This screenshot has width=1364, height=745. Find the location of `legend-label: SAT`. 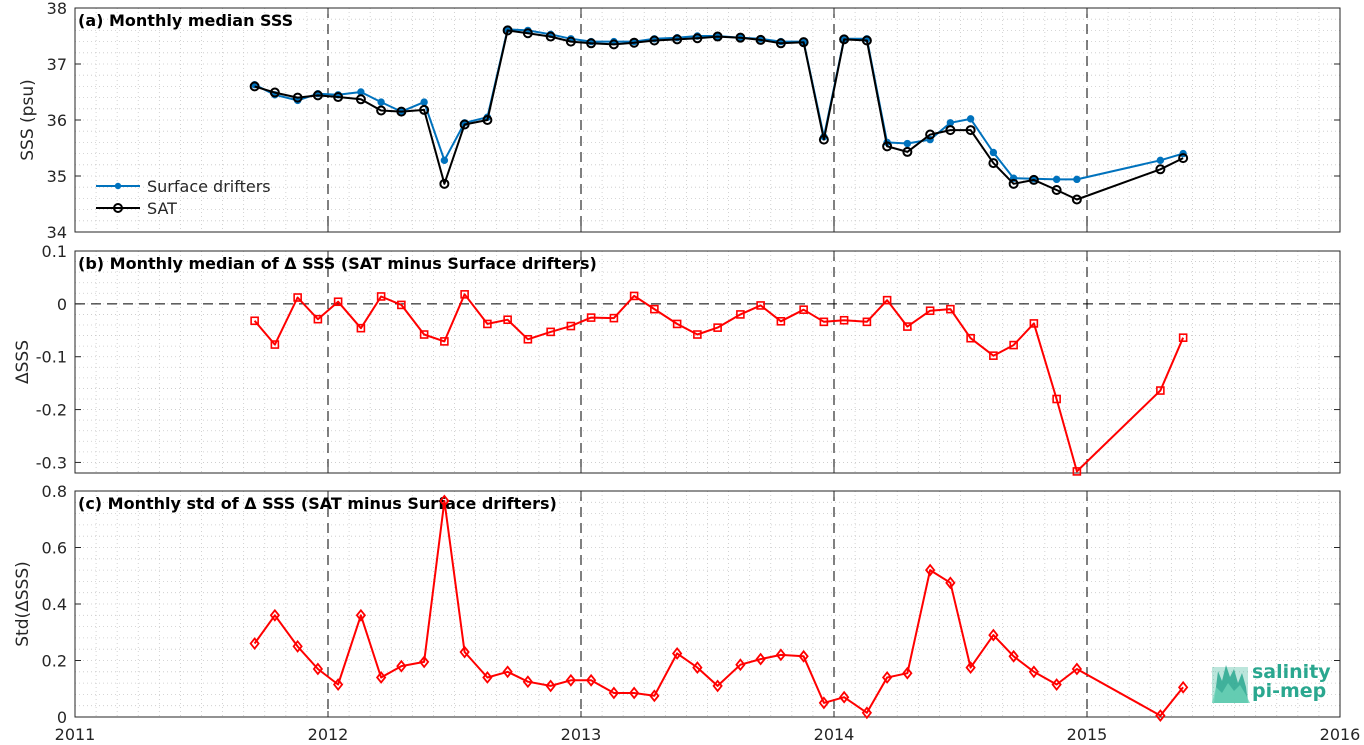

legend-label: SAT is located at coordinates (162, 208).